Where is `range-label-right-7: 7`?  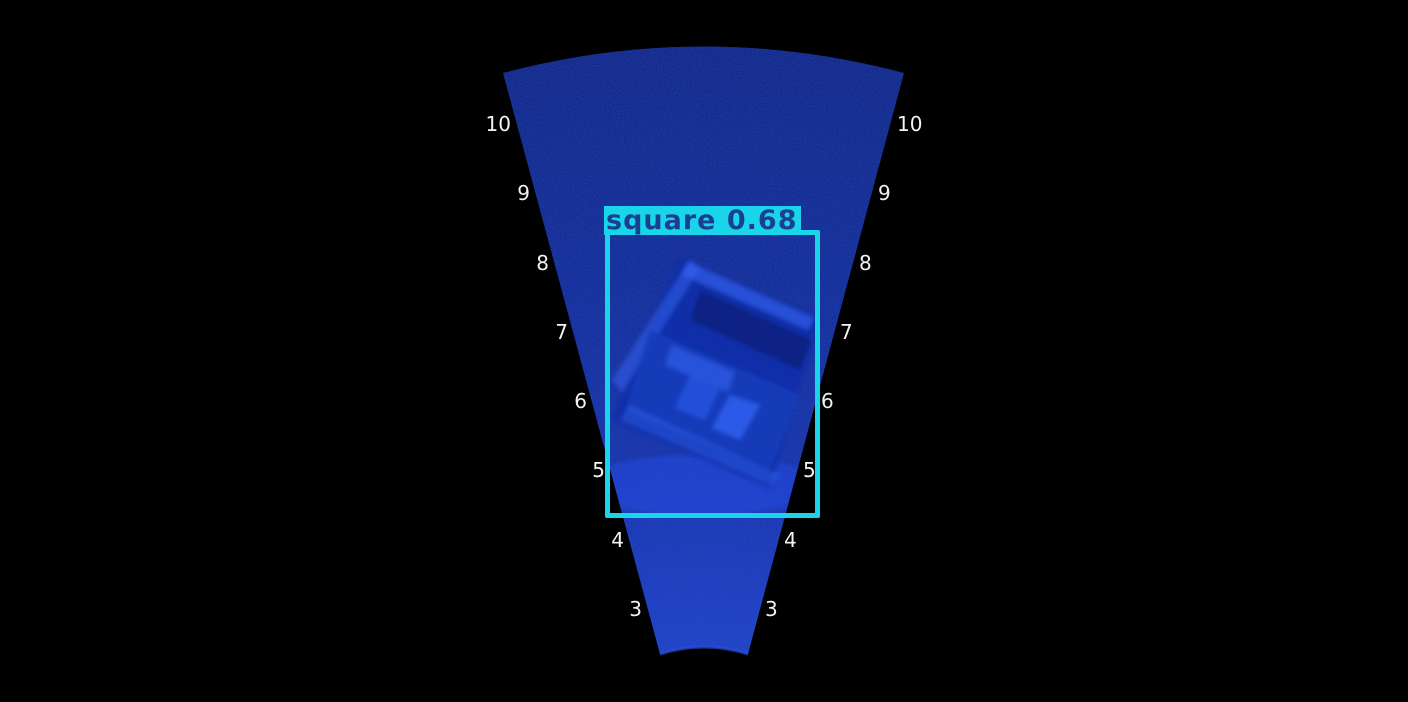
range-label-right-7: 7 is located at coordinates (860, 332).